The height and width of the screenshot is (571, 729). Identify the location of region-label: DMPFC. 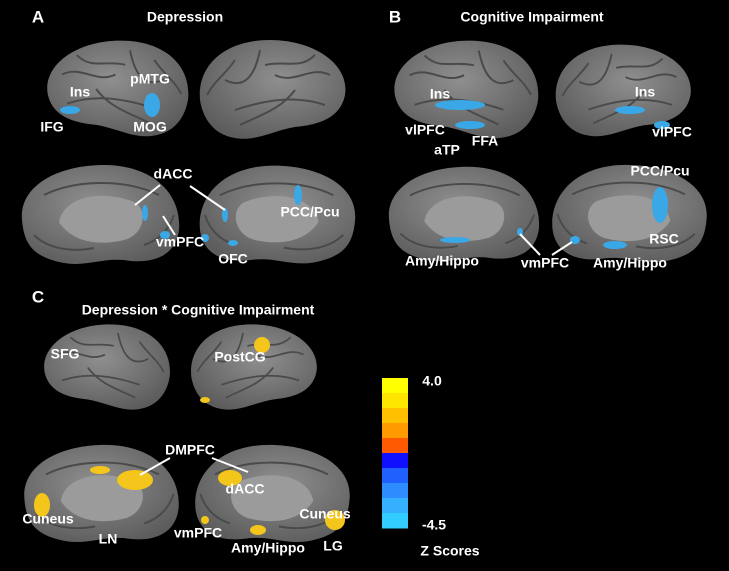
(190, 450).